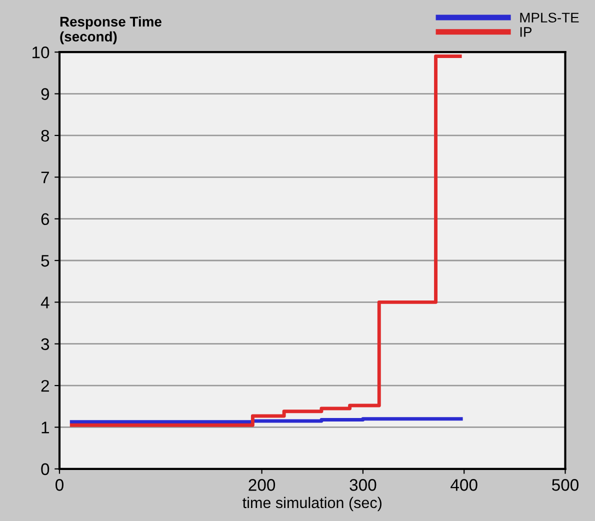 Image resolution: width=595 pixels, height=521 pixels. What do you see at coordinates (45, 469) in the screenshot?
I see `y-tick-label: 0` at bounding box center [45, 469].